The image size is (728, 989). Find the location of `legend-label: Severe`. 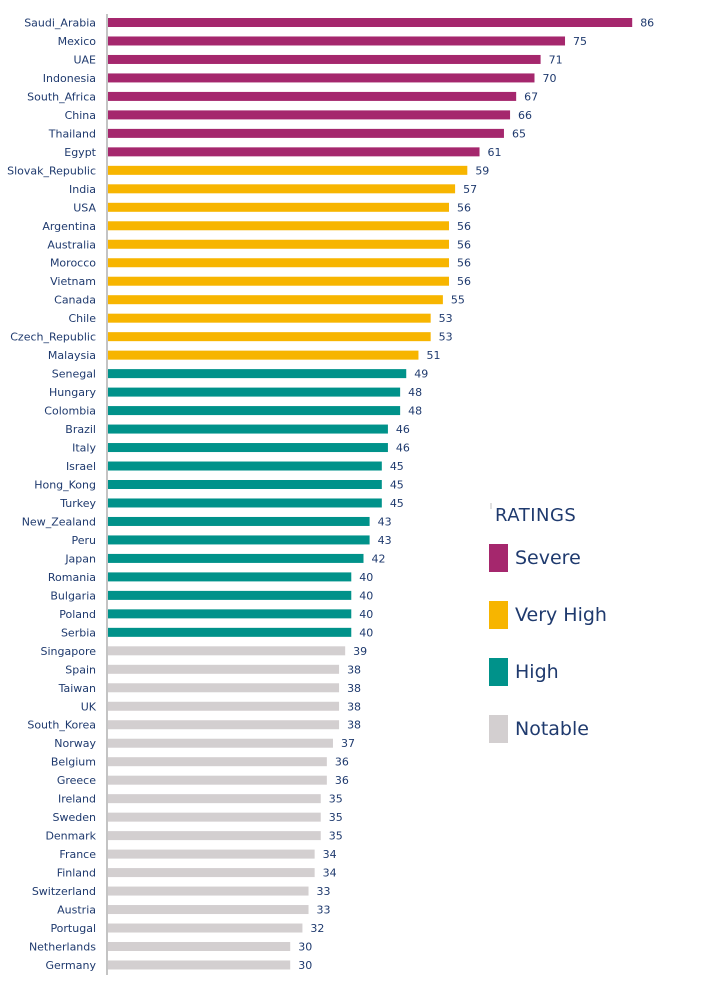

legend-label: Severe is located at coordinates (548, 558).